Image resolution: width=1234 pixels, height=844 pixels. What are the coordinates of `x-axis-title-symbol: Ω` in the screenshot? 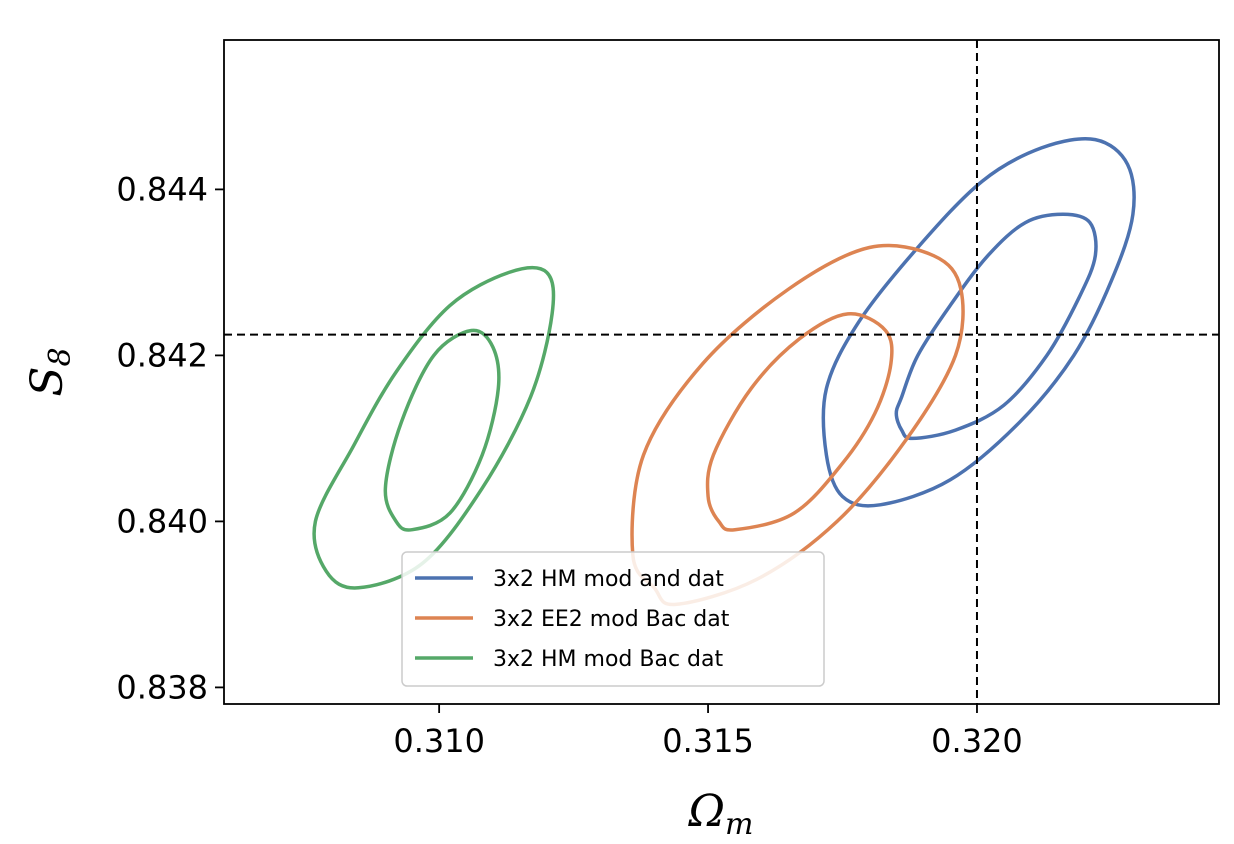 It's located at (706, 811).